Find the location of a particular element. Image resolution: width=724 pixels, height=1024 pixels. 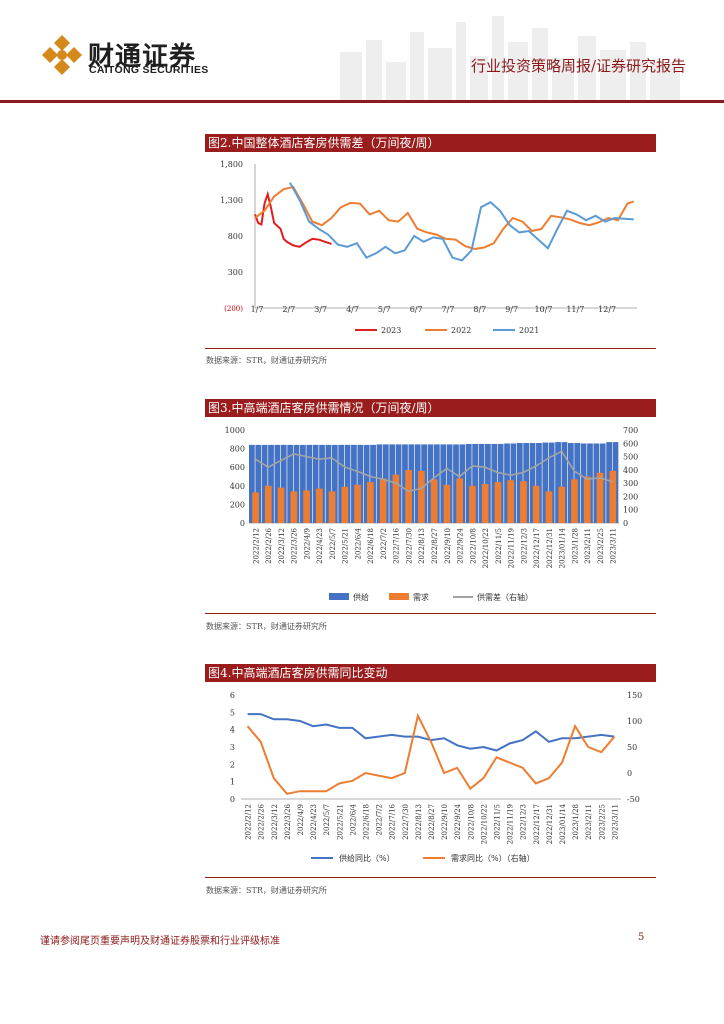

legend-label: 供给同比（%） is located at coordinates (367, 858).